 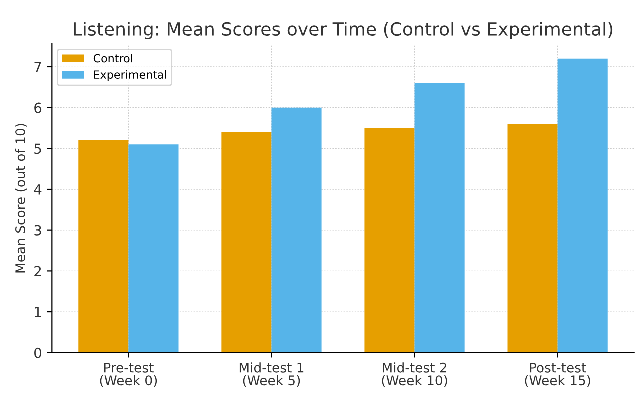 What do you see at coordinates (557, 375) in the screenshot?
I see `x-tick-label: Post-test (Week 15)` at bounding box center [557, 375].